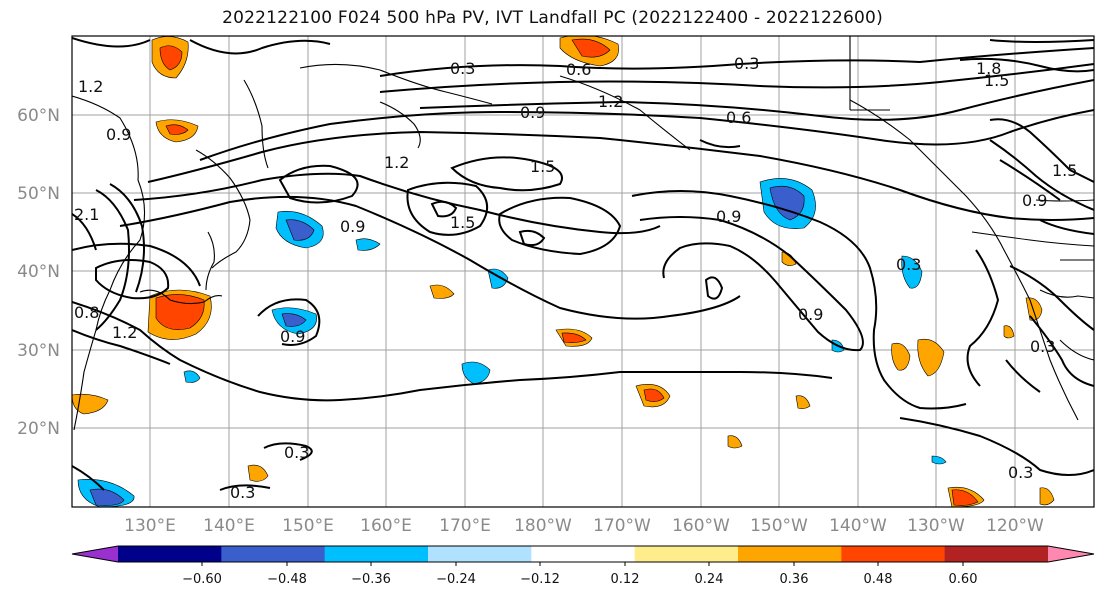  I want to click on longitude-label: 130°W, so click(936, 526).